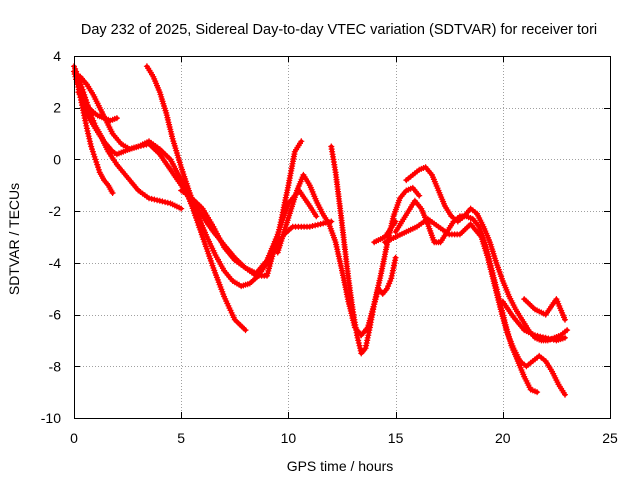  I want to click on y-tick-label: 0, so click(57, 159).